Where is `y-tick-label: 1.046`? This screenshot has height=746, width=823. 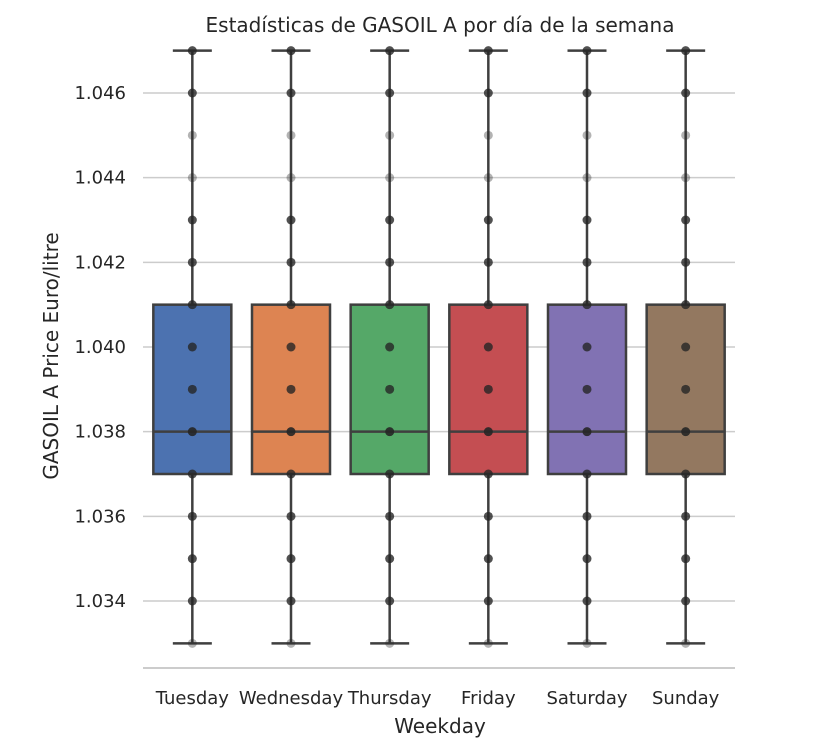
y-tick-label: 1.046 is located at coordinates (100, 93).